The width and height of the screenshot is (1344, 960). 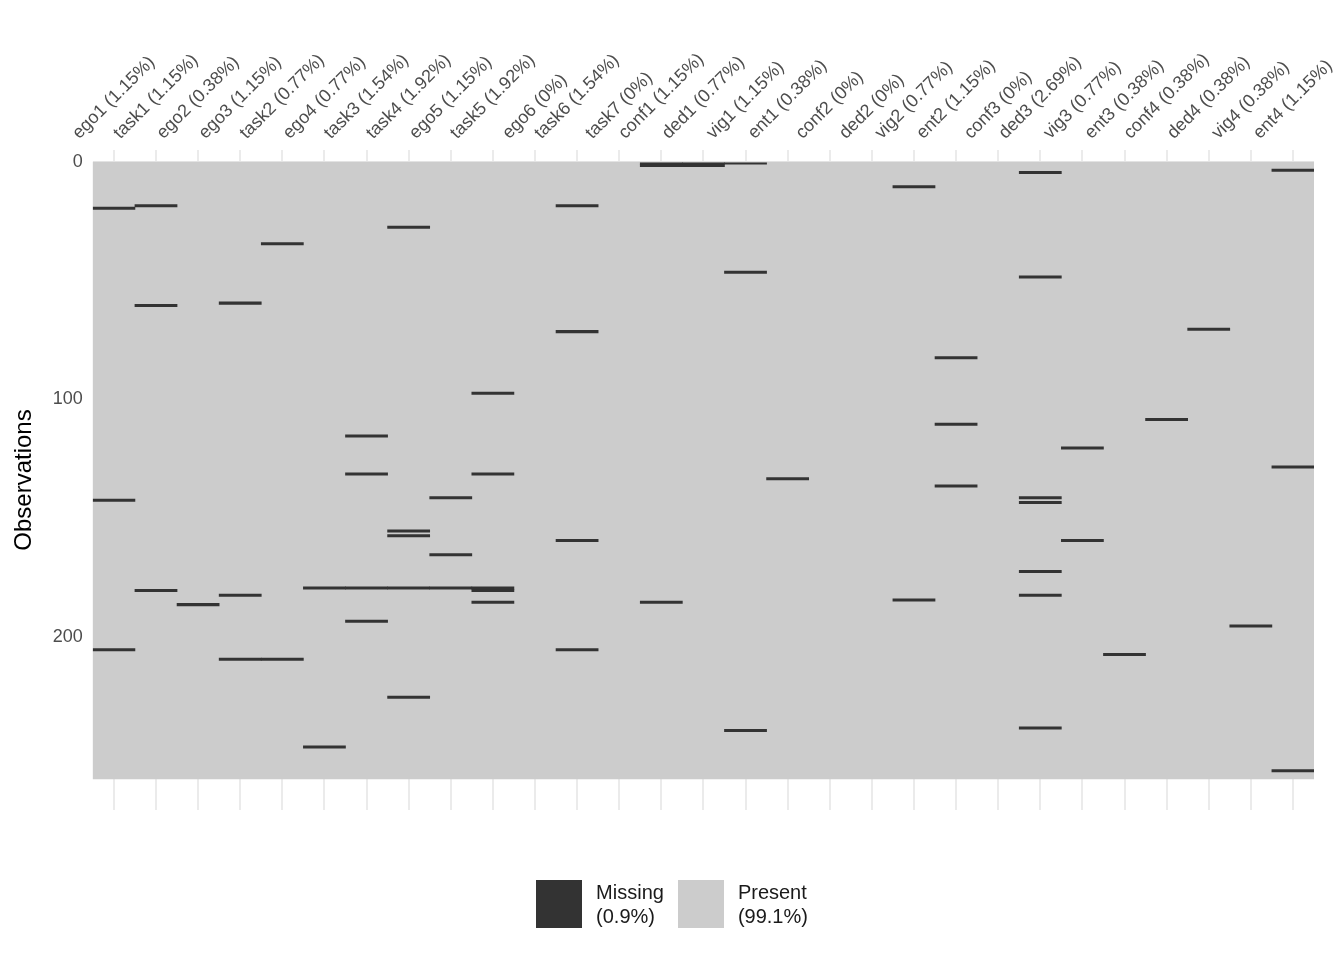 I want to click on y-tick-label: 100, so click(x=67, y=398).